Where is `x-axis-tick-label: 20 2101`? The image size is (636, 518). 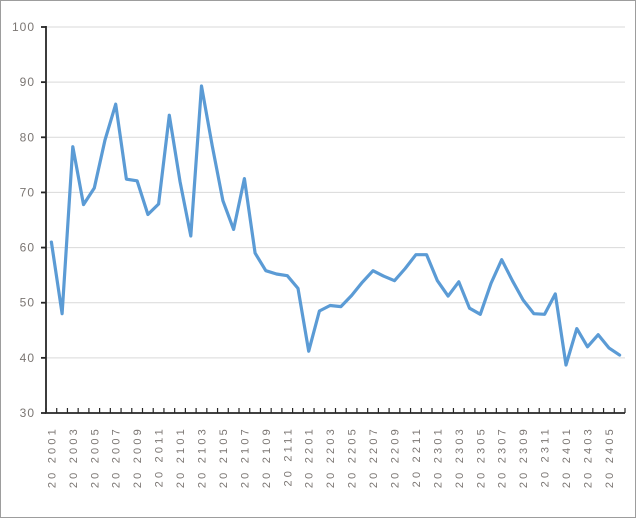
x-axis-tick-label: 20 2101 is located at coordinates (181, 457).